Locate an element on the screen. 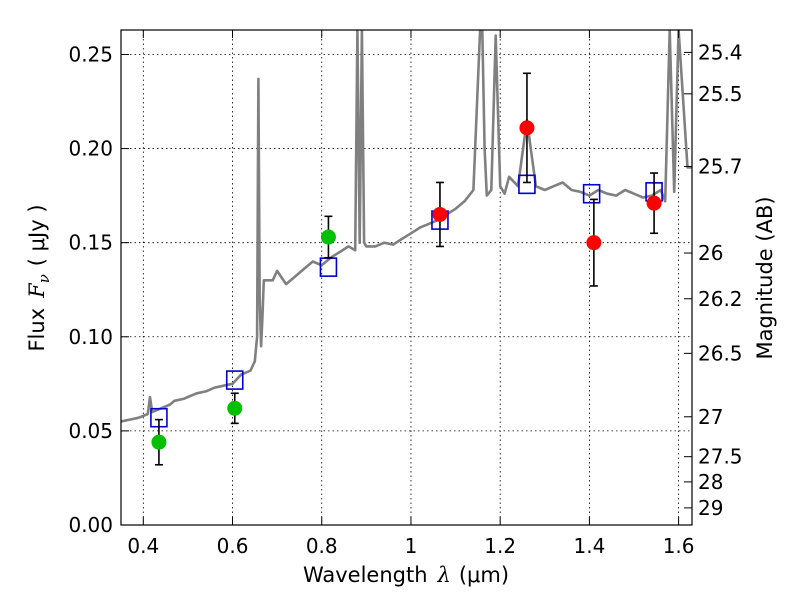 The height and width of the screenshot is (600, 800). x-tick-label: 0.6 is located at coordinates (233, 546).